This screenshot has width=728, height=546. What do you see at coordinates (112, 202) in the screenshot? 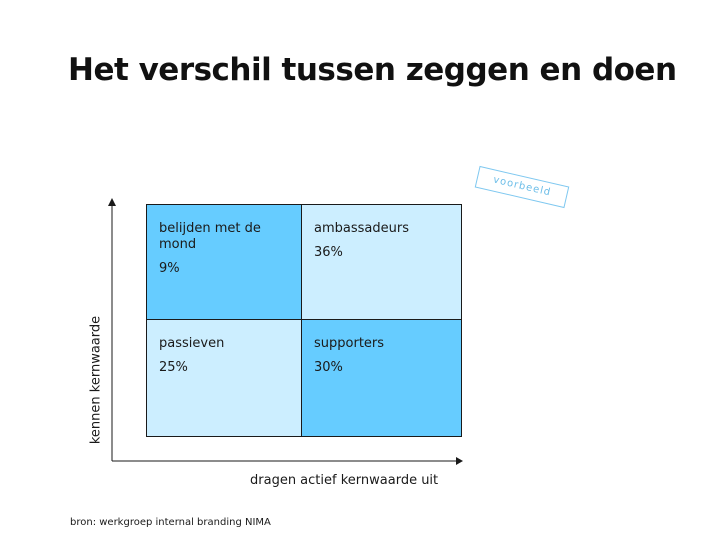
I see `y-axis-arrow` at bounding box center [112, 202].